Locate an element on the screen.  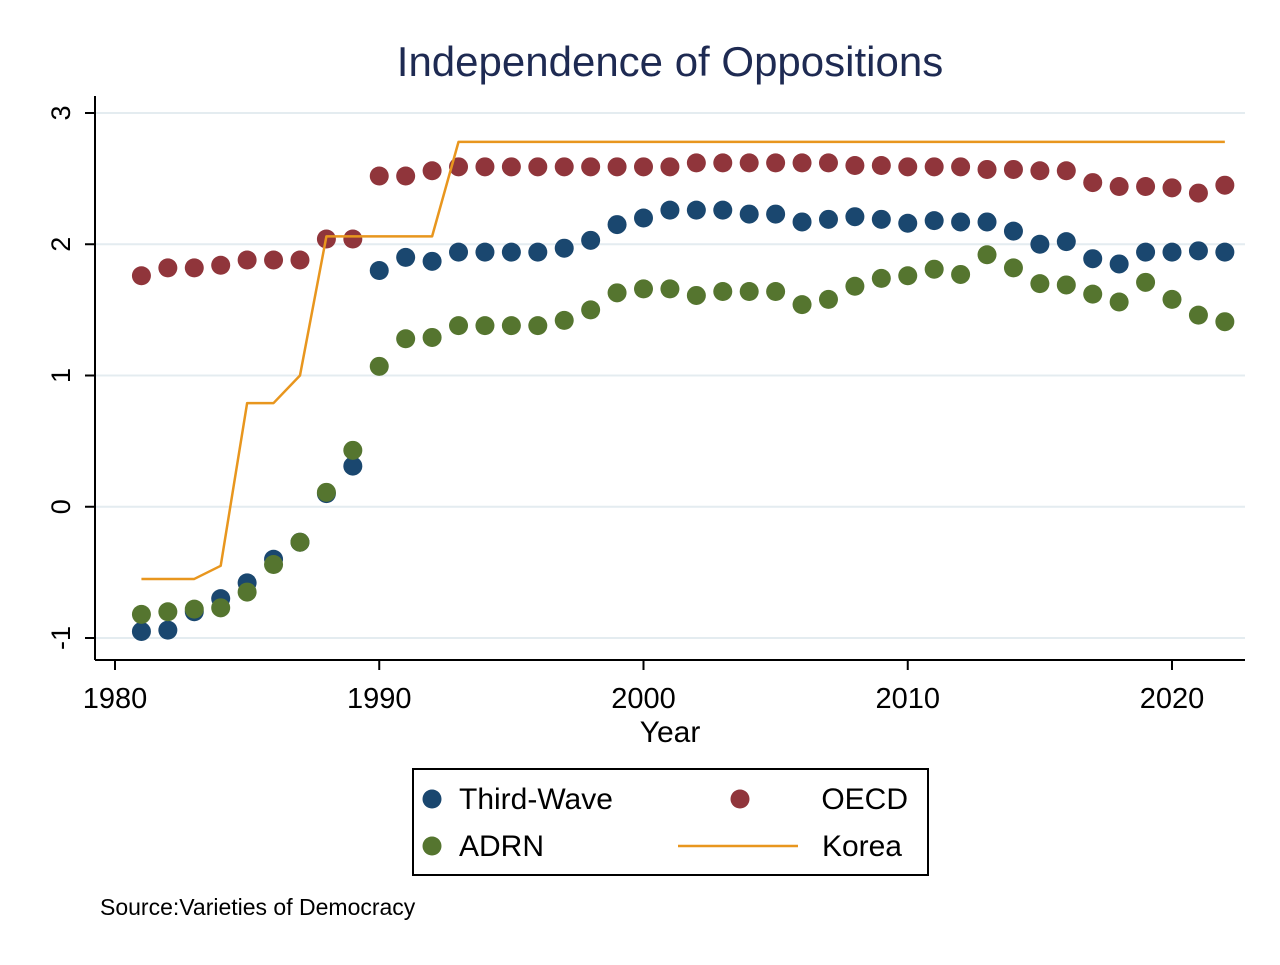
legend-label: Korea is located at coordinates (862, 846).